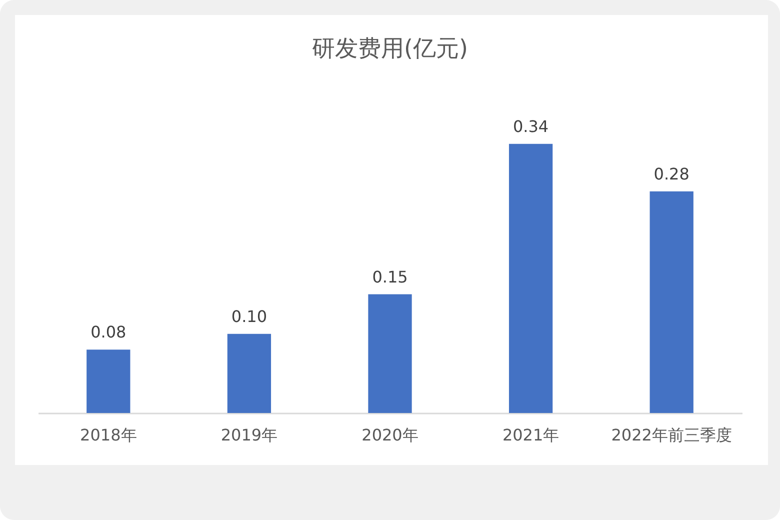 The height and width of the screenshot is (520, 780). What do you see at coordinates (671, 435) in the screenshot?
I see `x-tick-label: 2022年前三季度` at bounding box center [671, 435].